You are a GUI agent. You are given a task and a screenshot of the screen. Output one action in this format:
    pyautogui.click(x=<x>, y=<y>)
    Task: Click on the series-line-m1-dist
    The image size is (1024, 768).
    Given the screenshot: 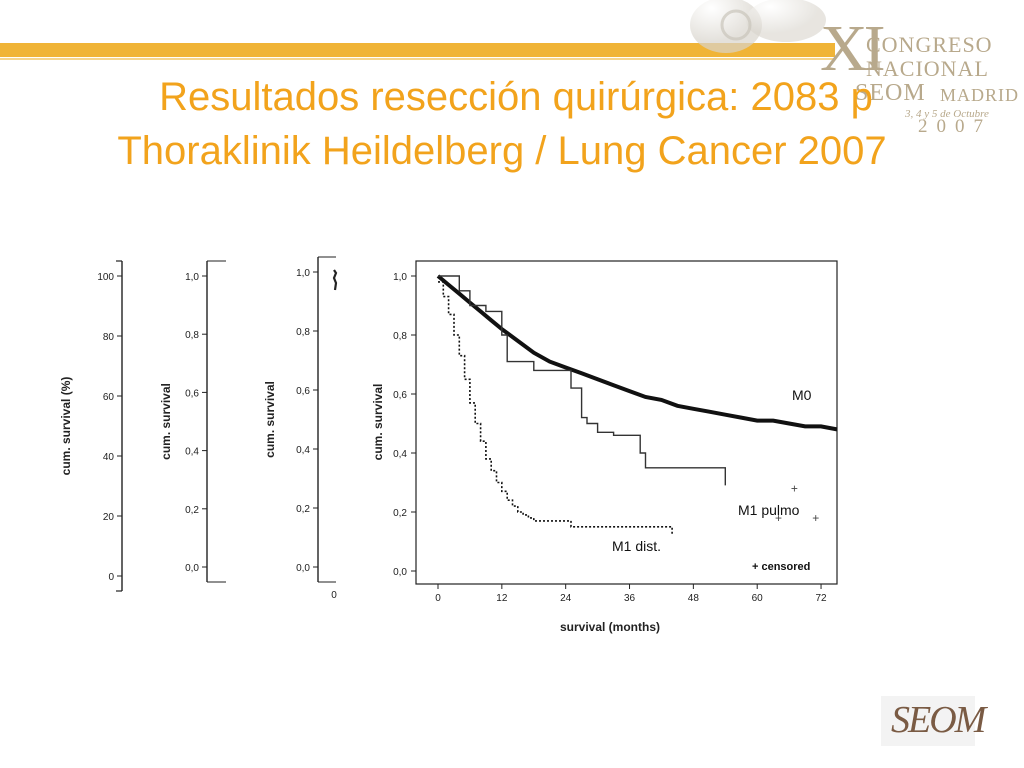 What is the action you would take?
    pyautogui.click(x=555, y=408)
    